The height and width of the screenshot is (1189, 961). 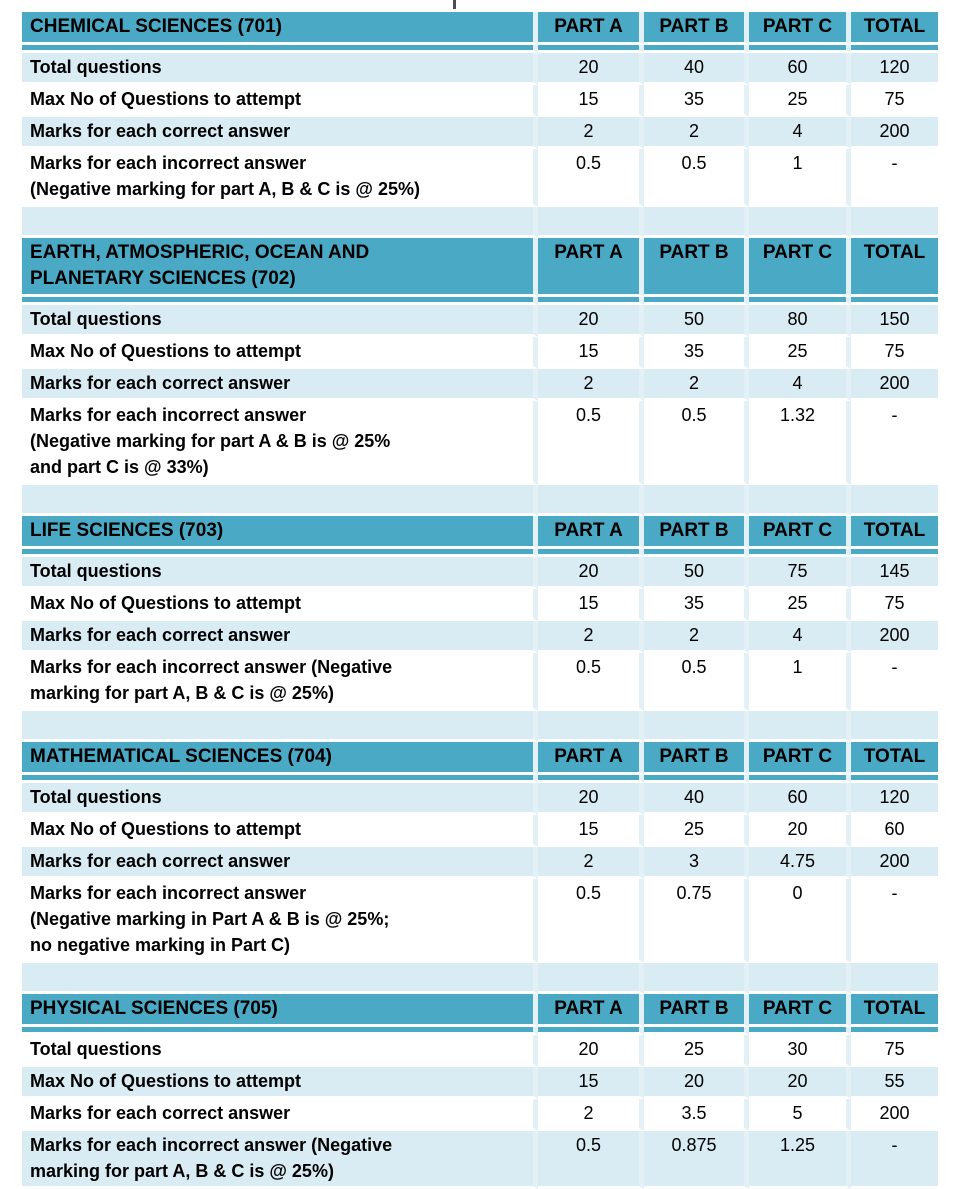 I want to click on cell-value: 3.5, so click(x=696, y=1115).